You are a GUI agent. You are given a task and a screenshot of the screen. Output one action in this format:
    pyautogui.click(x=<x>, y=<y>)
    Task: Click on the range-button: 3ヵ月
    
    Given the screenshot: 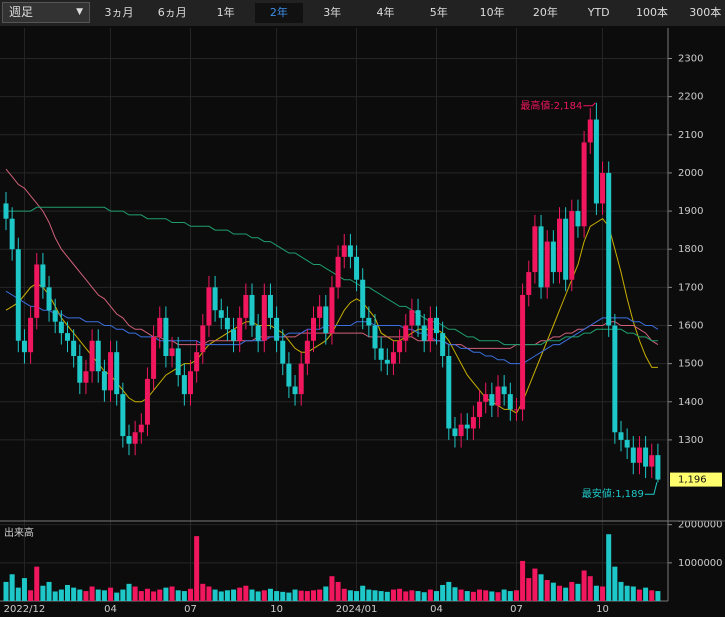 What is the action you would take?
    pyautogui.click(x=119, y=12)
    